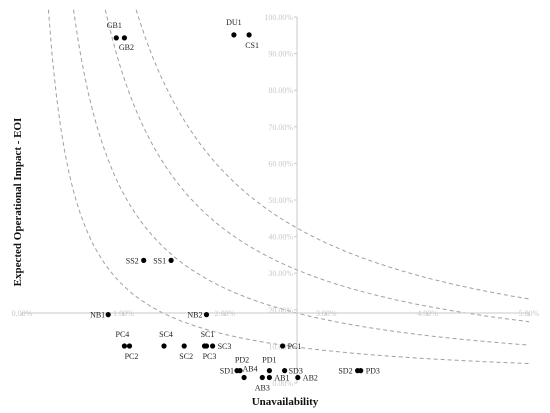  Describe the element at coordinates (310, 378) in the screenshot. I see `data-label-ab2: AB2` at that location.